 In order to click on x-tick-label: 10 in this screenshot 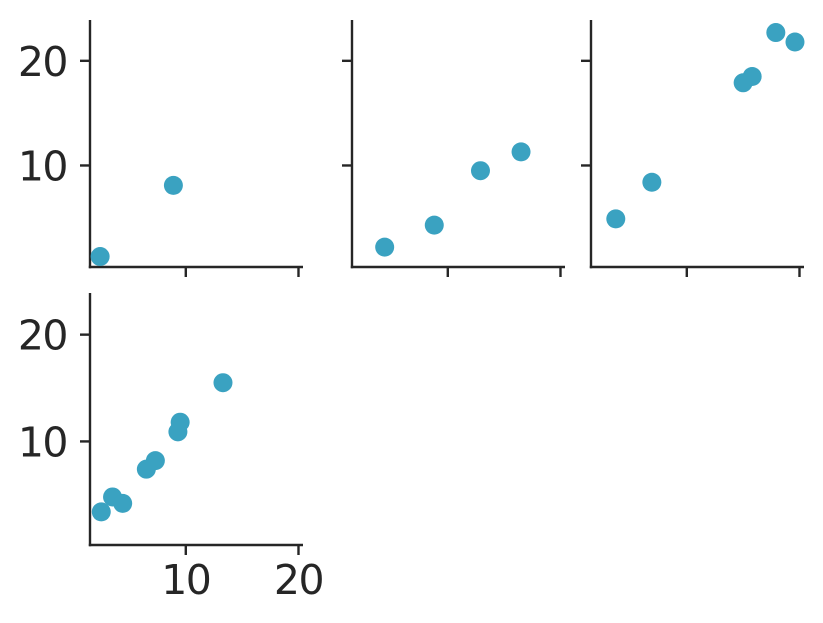, I will do `click(185, 580)`.